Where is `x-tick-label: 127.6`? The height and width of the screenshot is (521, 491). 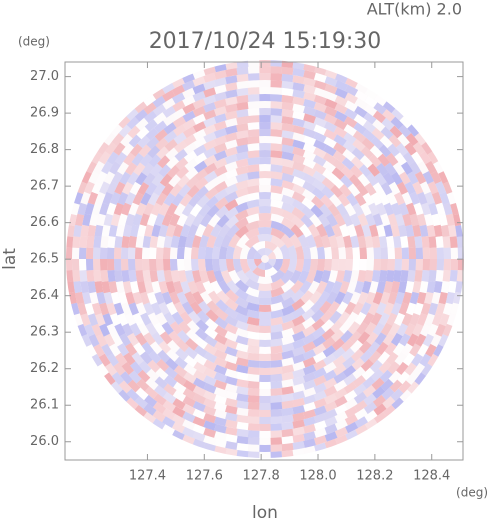
x-tick-label: 127.6 is located at coordinates (204, 476).